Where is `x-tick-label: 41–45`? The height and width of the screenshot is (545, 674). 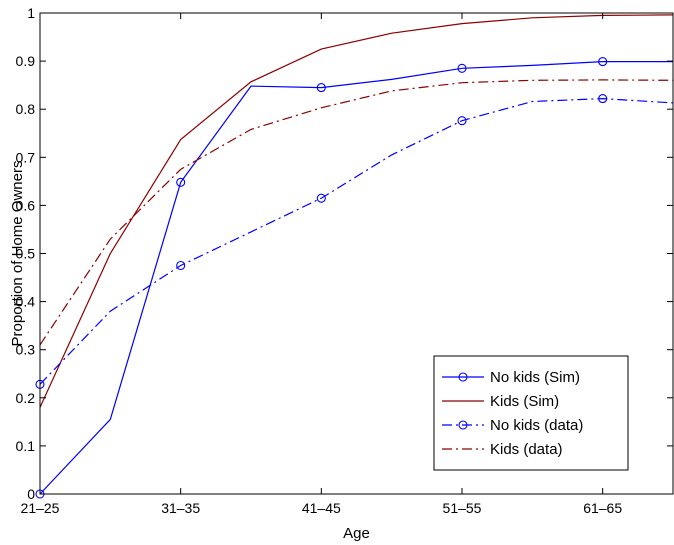 x-tick-label: 41–45 is located at coordinates (321, 508).